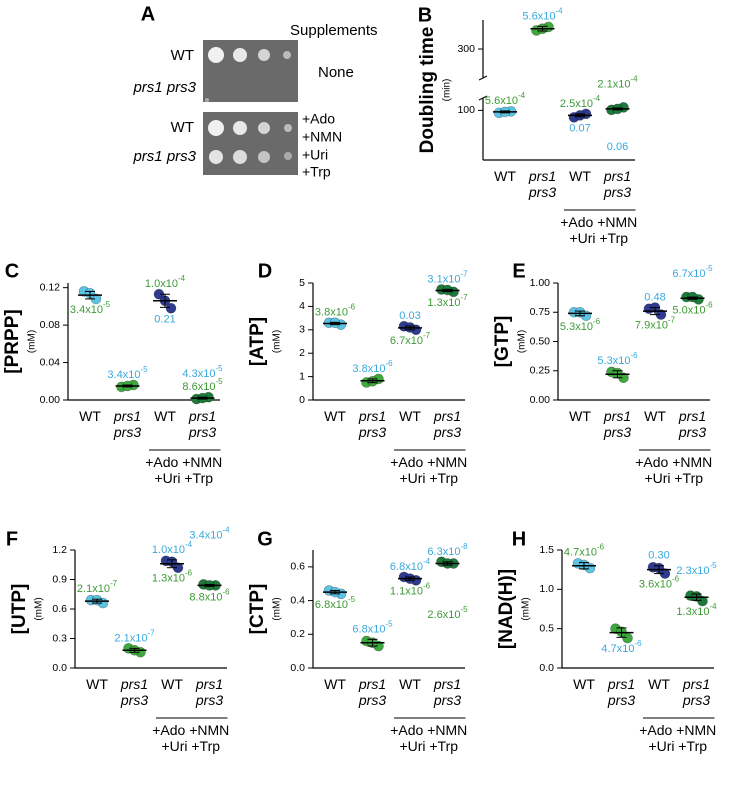 The width and height of the screenshot is (733, 798). Describe the element at coordinates (654, 297) in the screenshot. I see `p-value: 0.48` at that location.